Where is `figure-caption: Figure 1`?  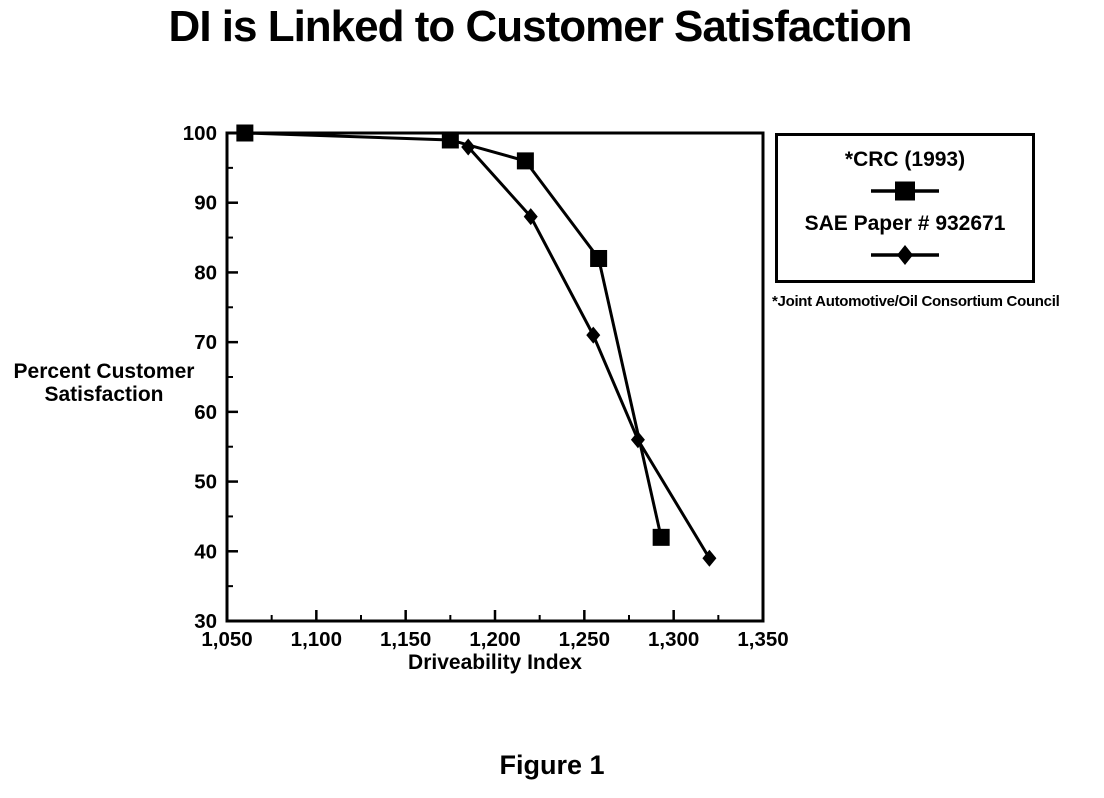 figure-caption: Figure 1 is located at coordinates (552, 765).